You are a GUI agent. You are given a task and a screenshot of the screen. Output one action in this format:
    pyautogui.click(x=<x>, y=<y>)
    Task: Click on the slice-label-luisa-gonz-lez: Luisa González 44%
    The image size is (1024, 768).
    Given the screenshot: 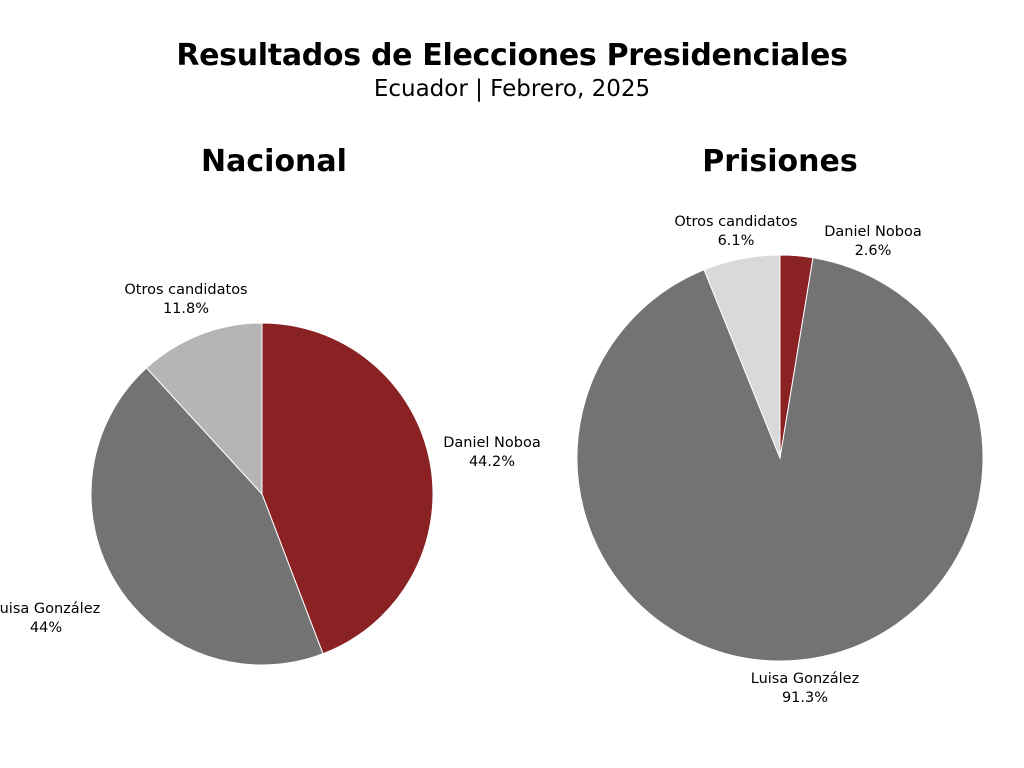 What is the action you would take?
    pyautogui.click(x=50, y=618)
    